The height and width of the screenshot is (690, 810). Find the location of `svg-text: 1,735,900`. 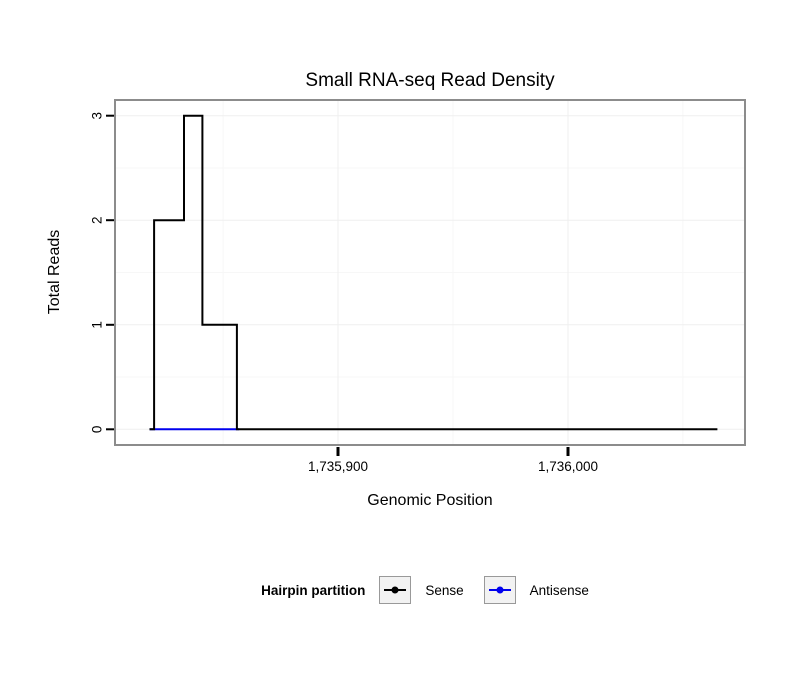

svg-text: 1,735,900 is located at coordinates (338, 466).